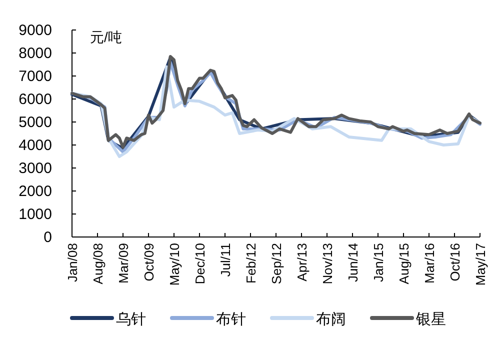 This screenshot has height=345, width=500. What do you see at coordinates (327, 263) in the screenshot?
I see `x-tick-label: Nov/13` at bounding box center [327, 263].